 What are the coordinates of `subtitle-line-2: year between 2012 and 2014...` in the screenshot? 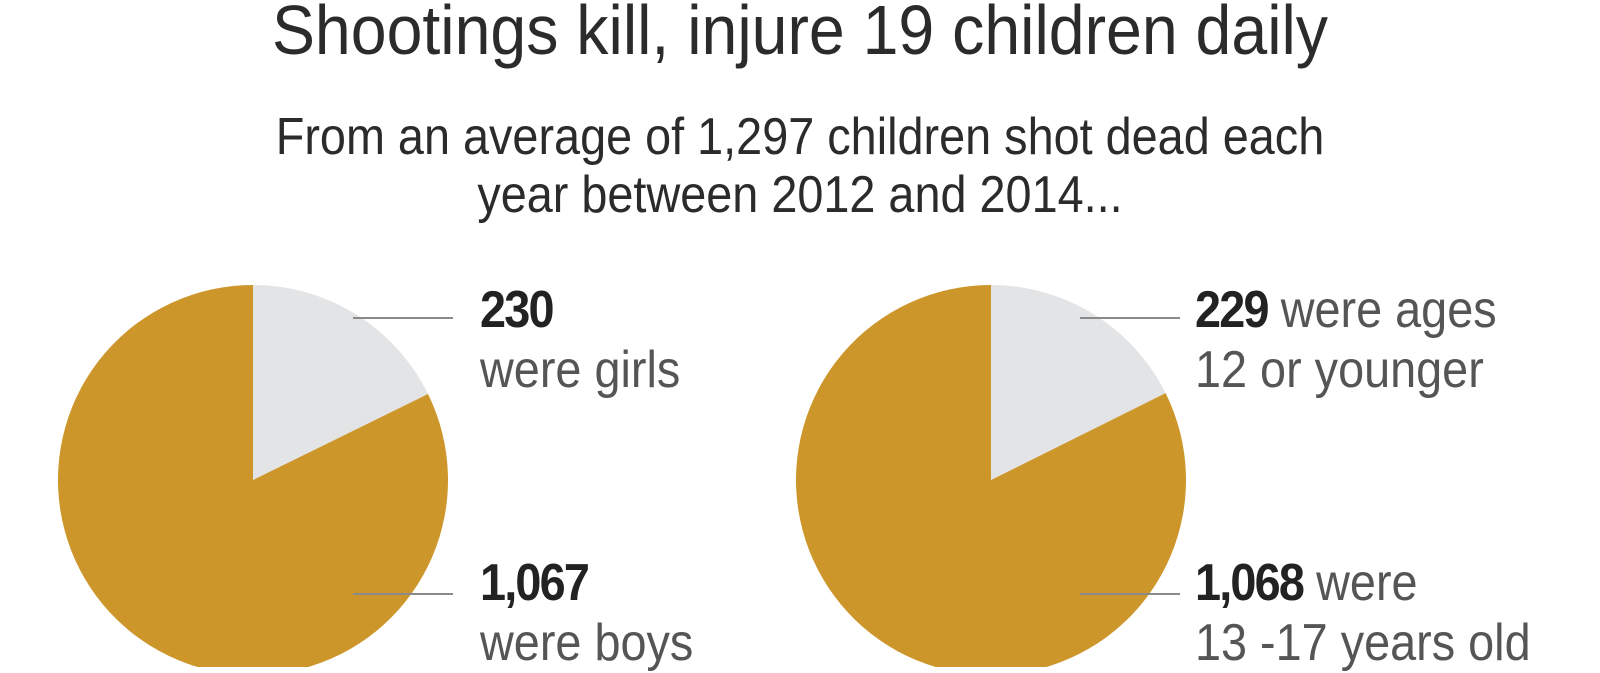 It's located at (800, 195).